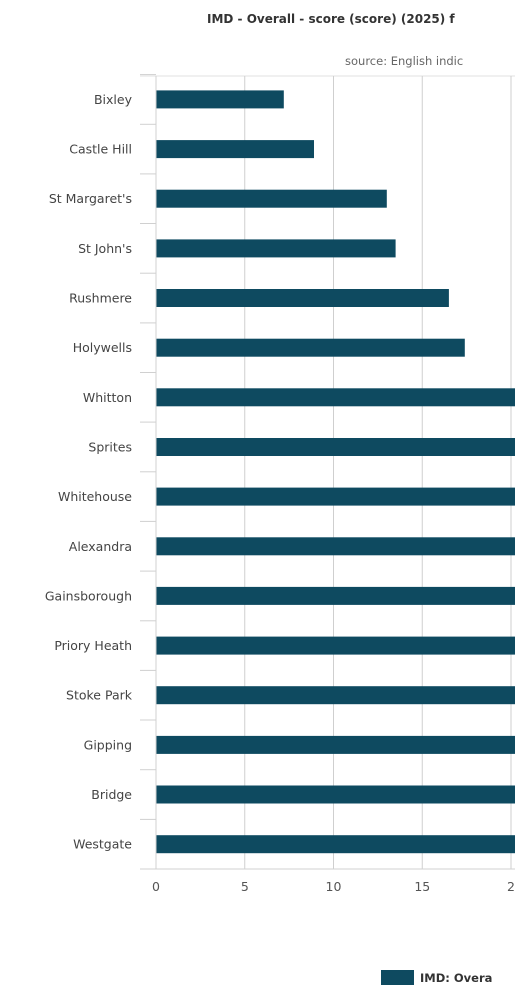  I want to click on legend-label: IMD: Overa, so click(456, 978).